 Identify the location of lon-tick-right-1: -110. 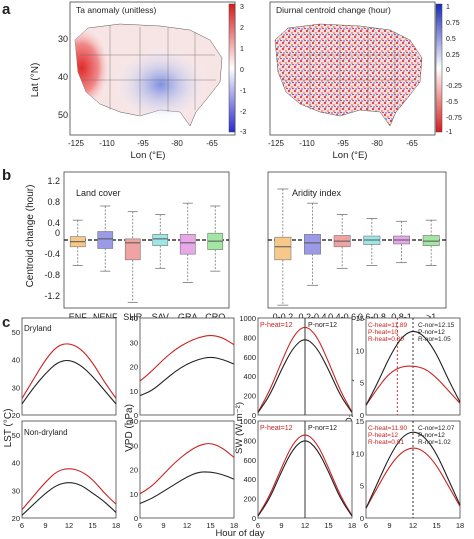
(307, 143).